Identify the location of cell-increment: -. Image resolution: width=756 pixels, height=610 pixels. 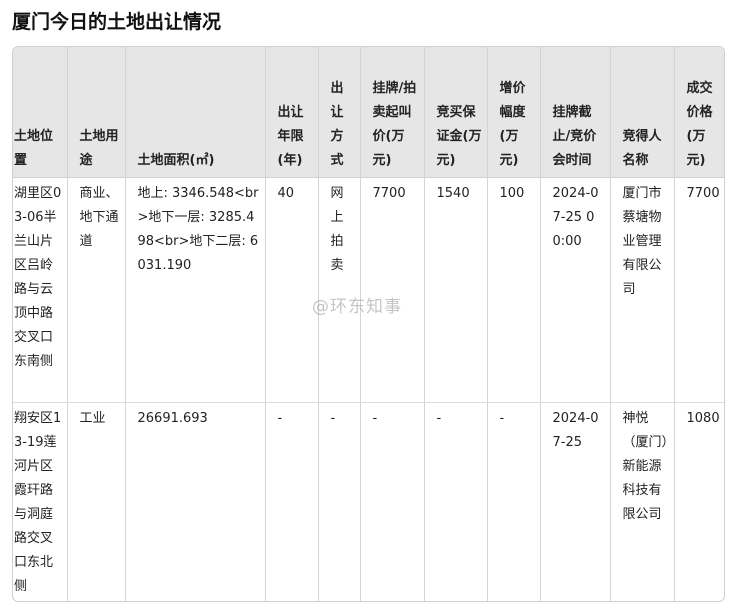
(514, 501).